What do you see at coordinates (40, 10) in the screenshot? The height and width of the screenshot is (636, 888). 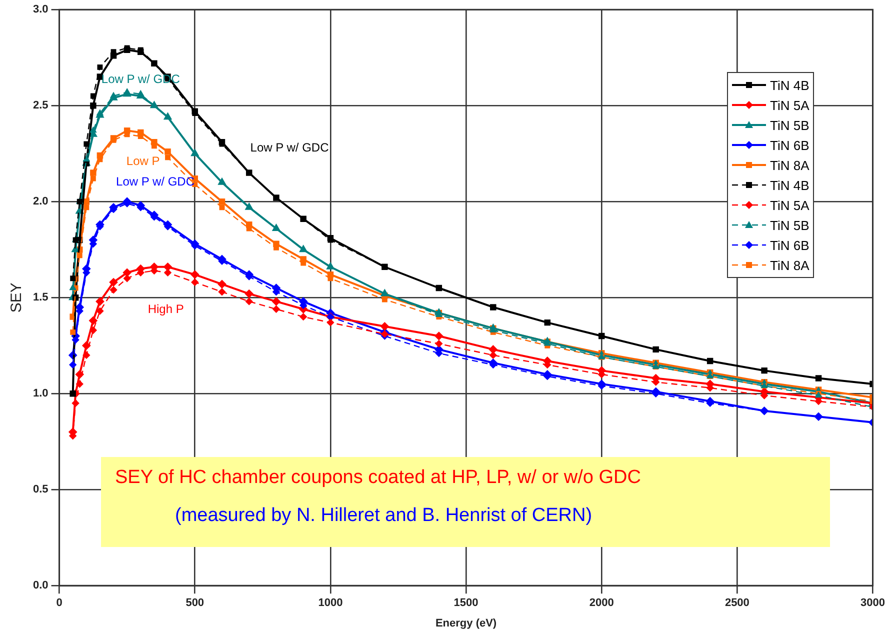 I see `y-tick-label: 3.0` at bounding box center [40, 10].